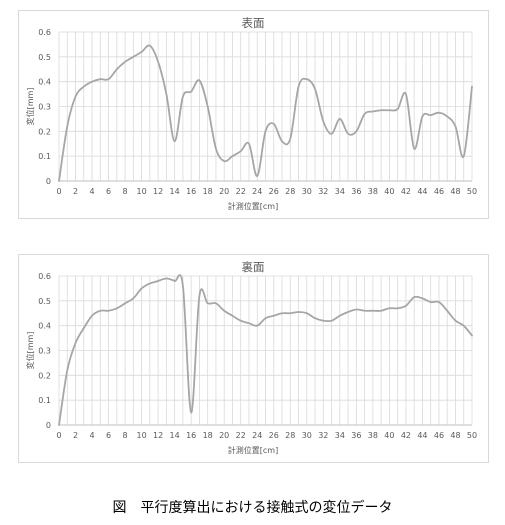 The height and width of the screenshot is (525, 505). What do you see at coordinates (252, 508) in the screenshot?
I see `figure-caption: 図 平行度算出における接触式の変位データ` at bounding box center [252, 508].